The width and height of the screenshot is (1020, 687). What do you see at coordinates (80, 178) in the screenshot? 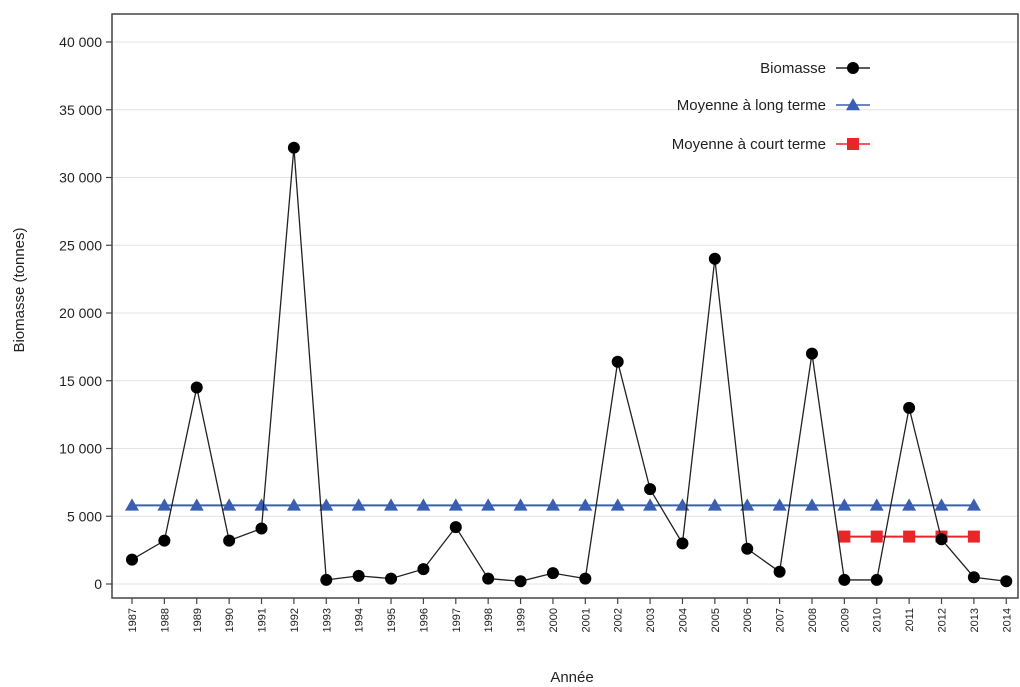
I see `y-tick-label: 30 000` at bounding box center [80, 178].